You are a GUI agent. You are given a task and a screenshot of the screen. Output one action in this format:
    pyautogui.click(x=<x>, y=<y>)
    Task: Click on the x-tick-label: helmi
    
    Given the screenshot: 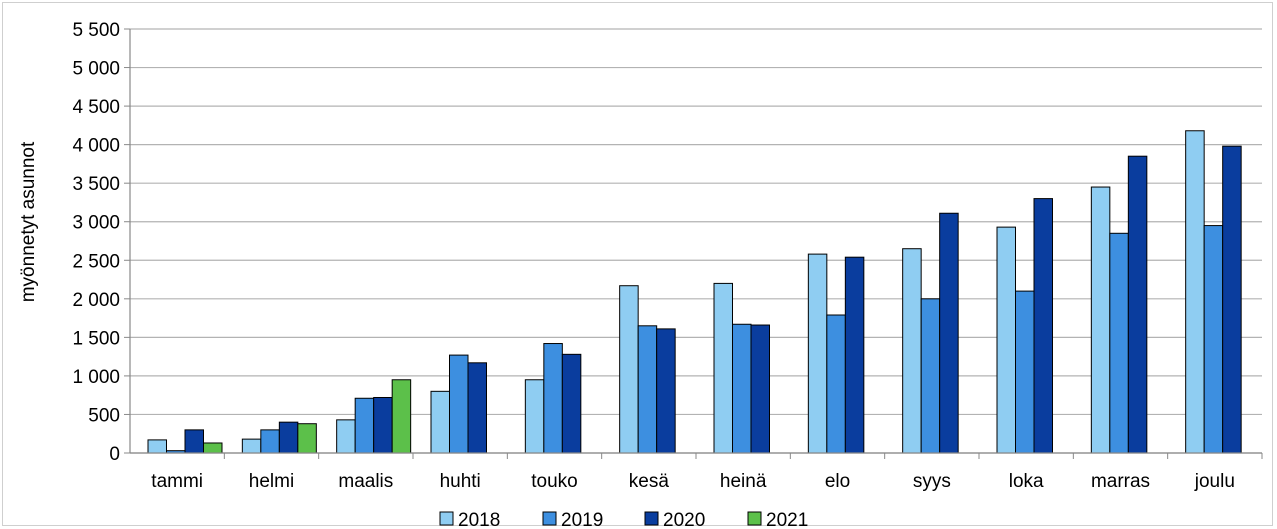 What is the action you would take?
    pyautogui.click(x=271, y=481)
    